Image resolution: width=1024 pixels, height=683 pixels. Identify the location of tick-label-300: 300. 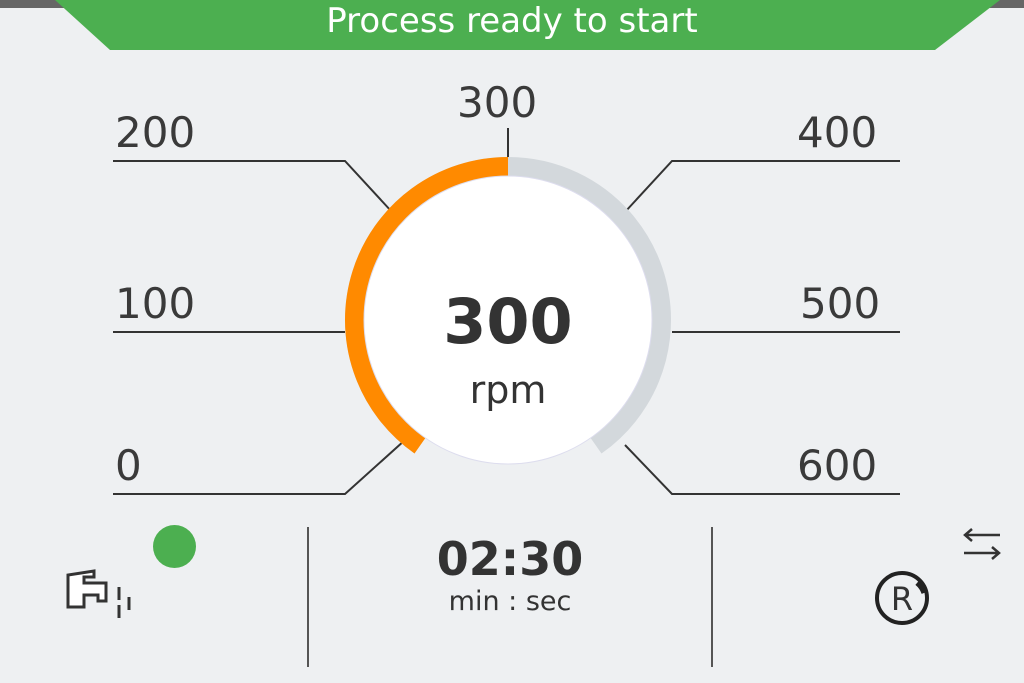
(497, 102).